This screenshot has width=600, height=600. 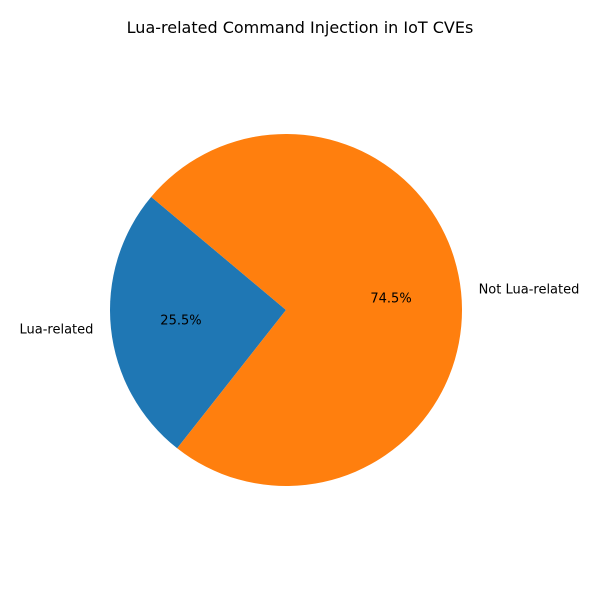 I want to click on slice-label-2: Not Lua-related, so click(x=529, y=290).